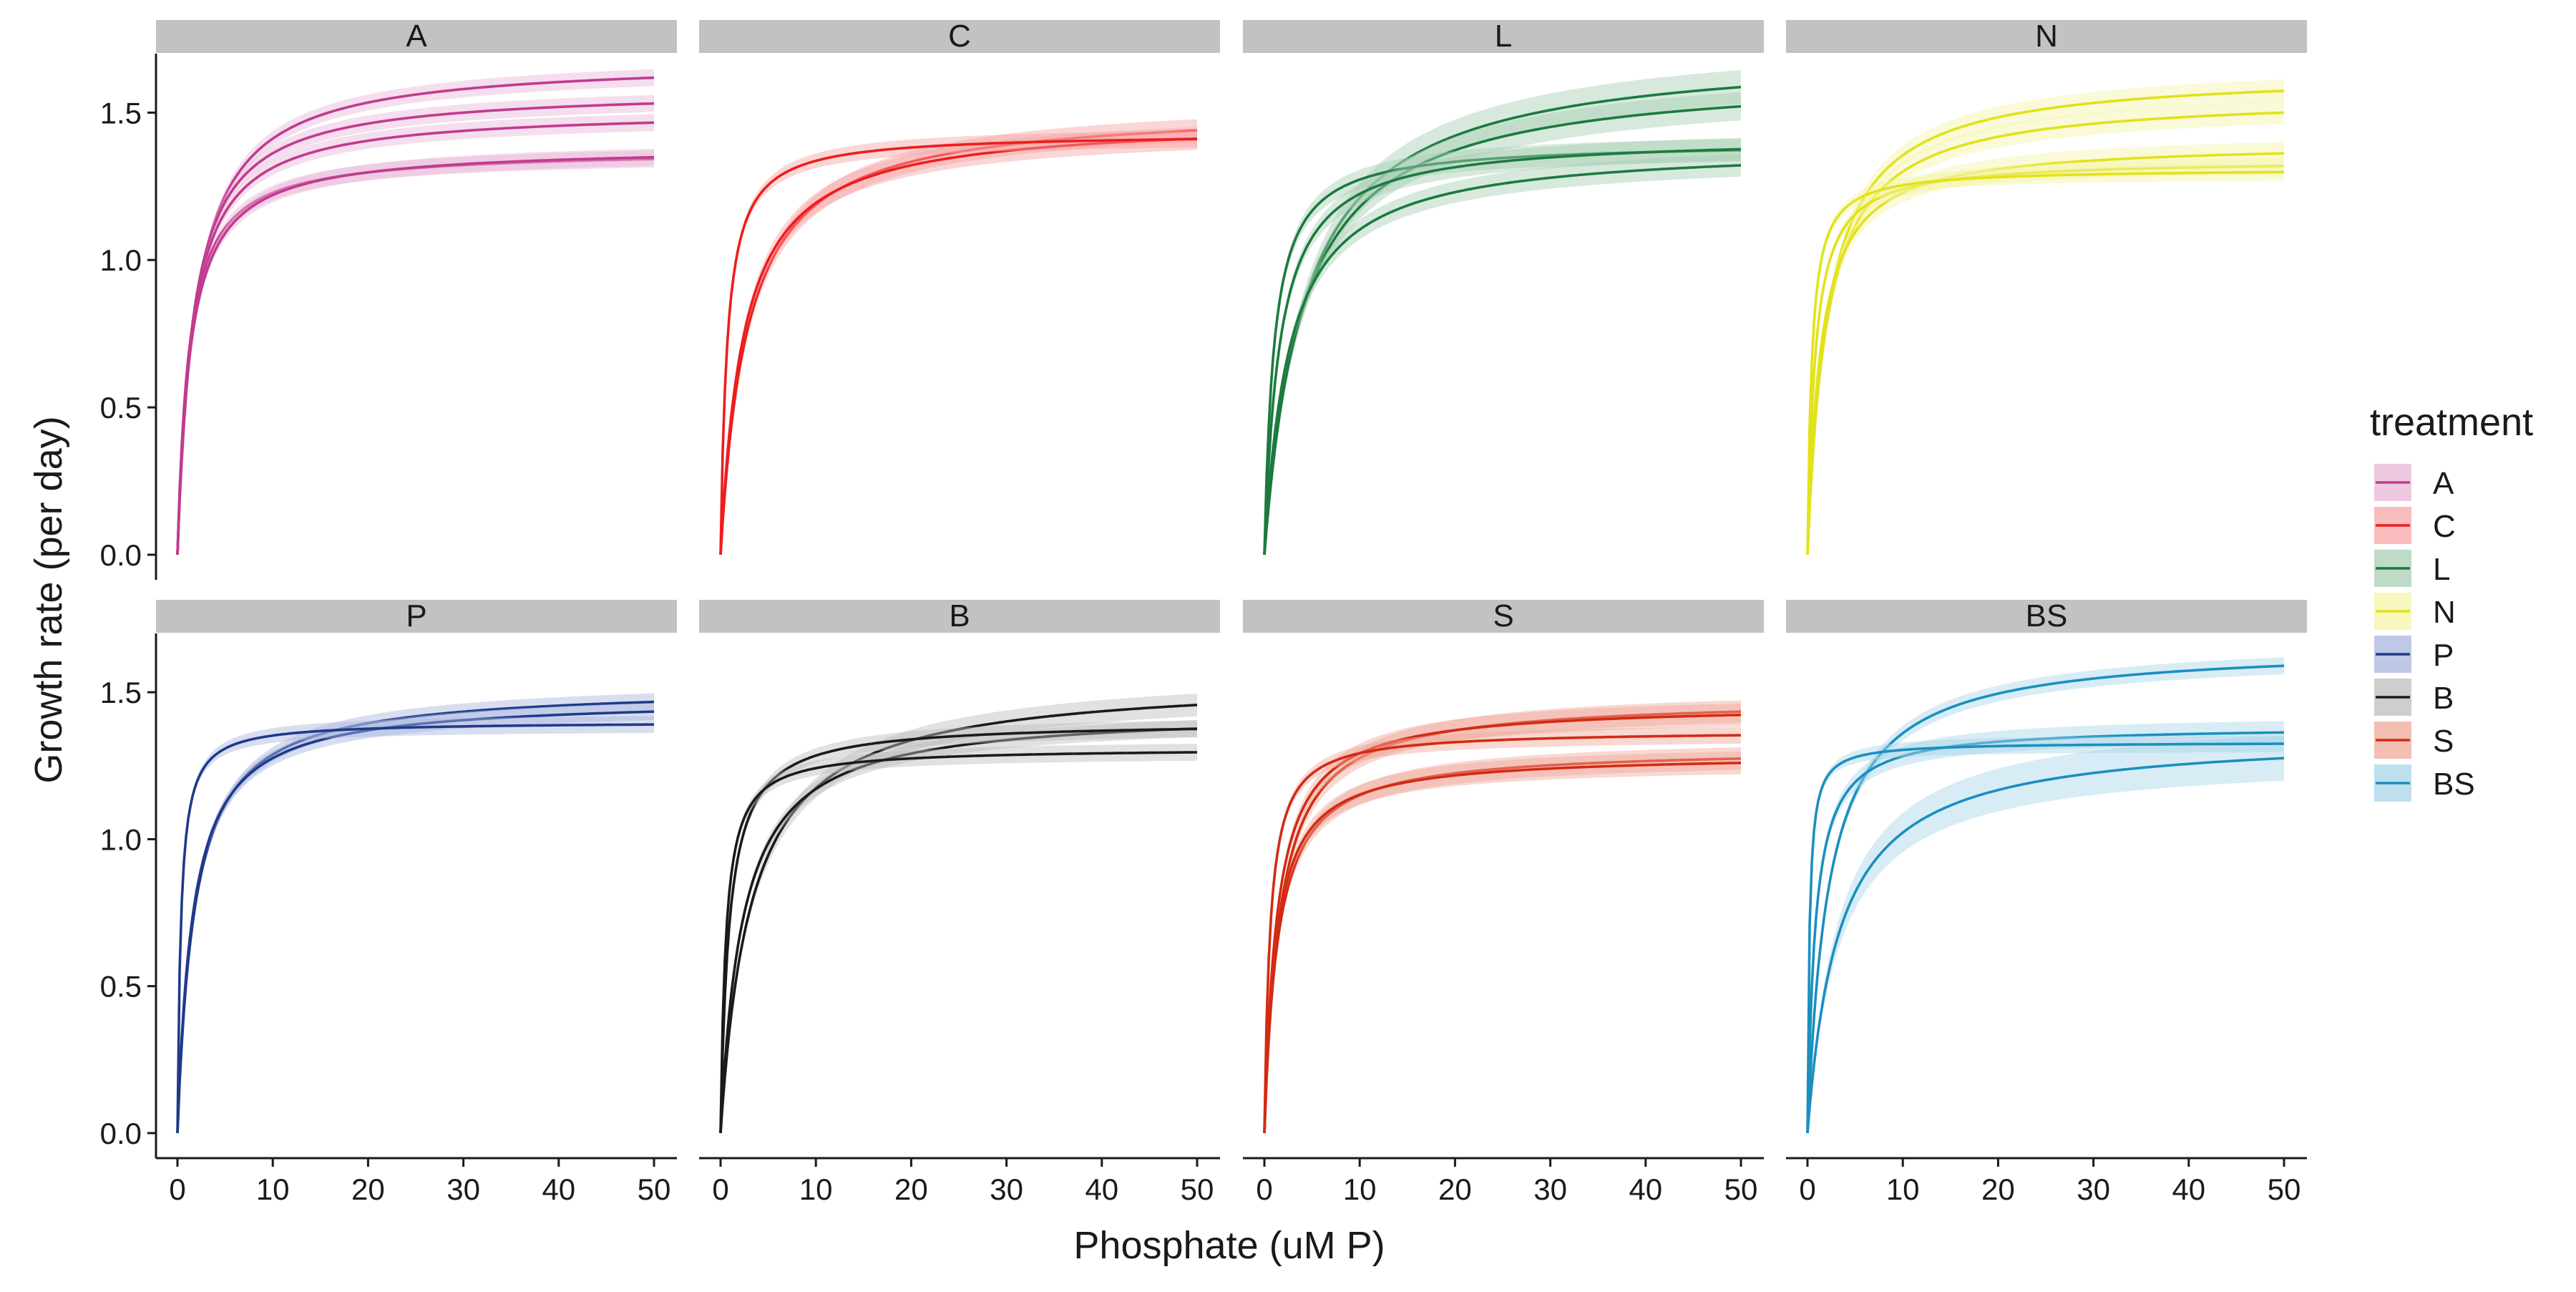 The height and width of the screenshot is (1292, 2576). What do you see at coordinates (2414, 482) in the screenshot?
I see `legend-item-a: A` at bounding box center [2414, 482].